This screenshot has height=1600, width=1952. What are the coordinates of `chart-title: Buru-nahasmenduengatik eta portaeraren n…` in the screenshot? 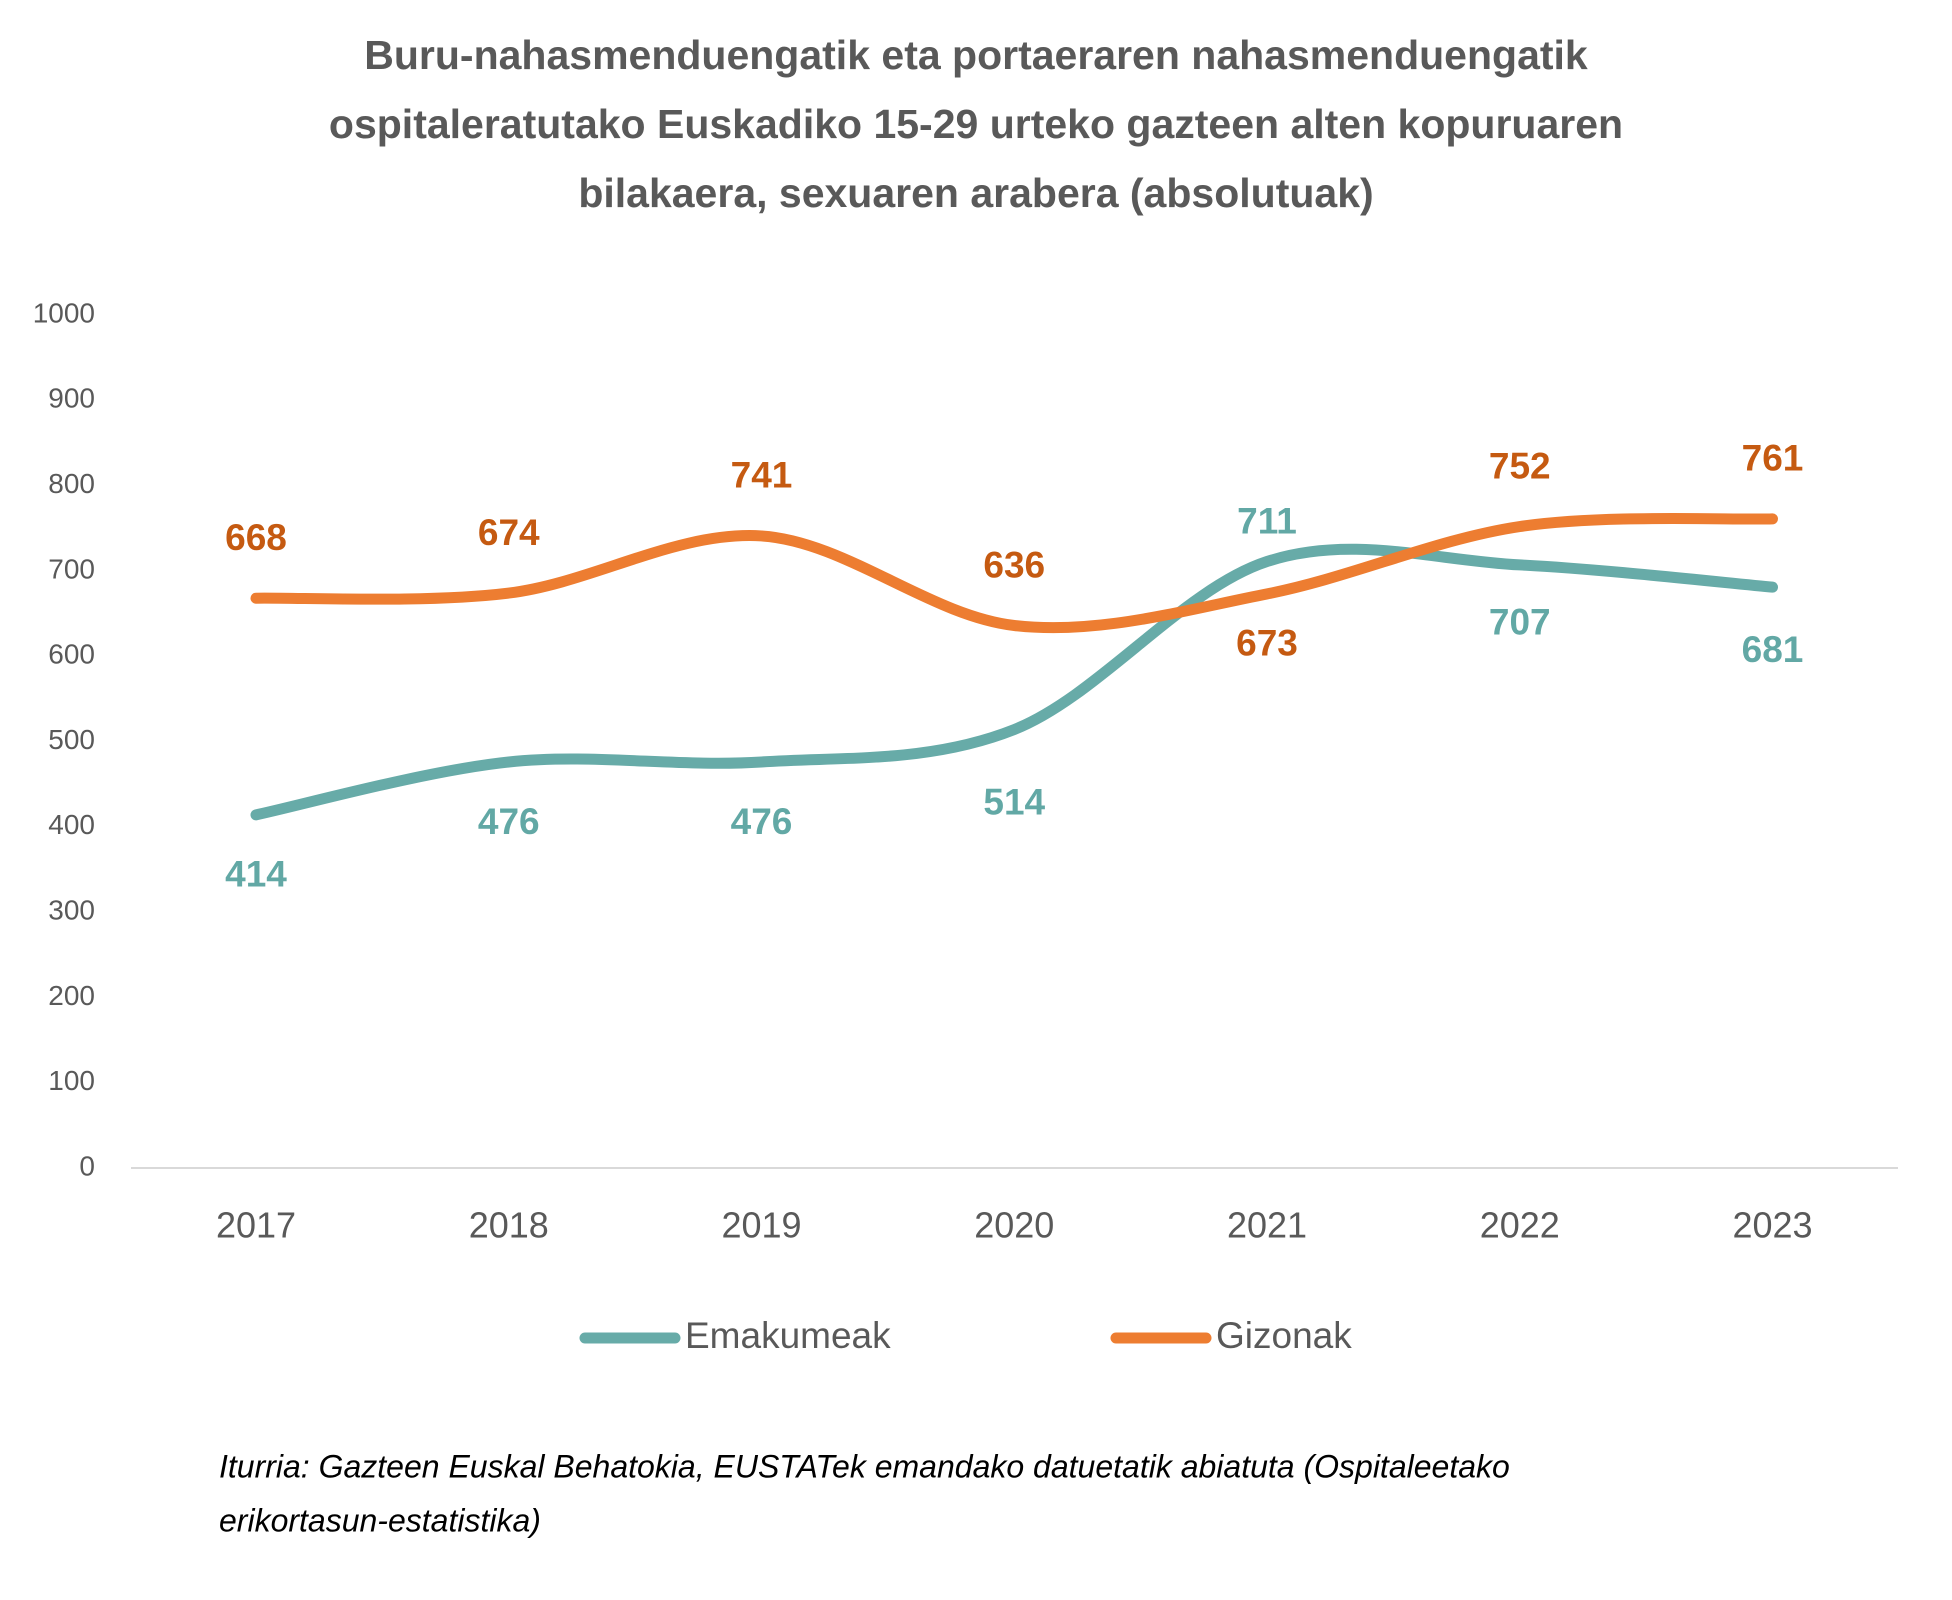 It's located at (976, 55).